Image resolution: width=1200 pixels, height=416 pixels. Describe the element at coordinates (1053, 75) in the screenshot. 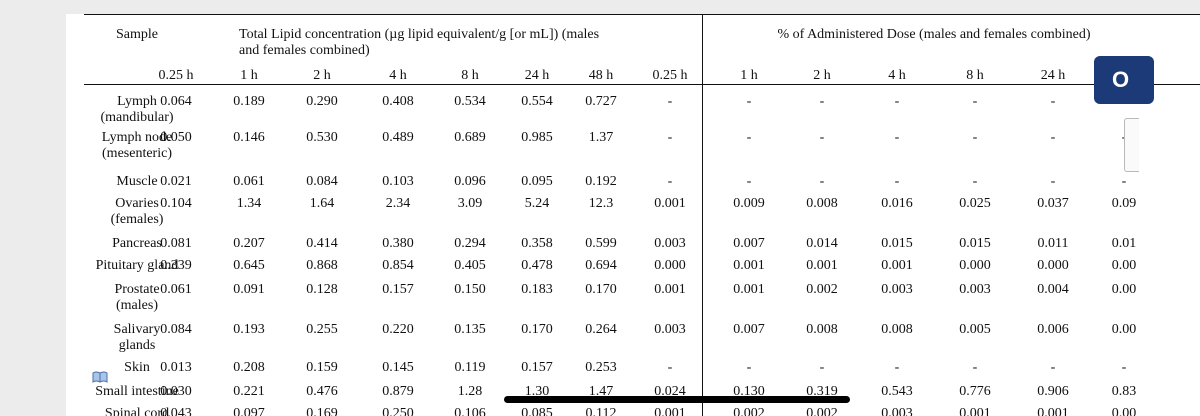

I see `timepoint-dose-header: 24 h` at that location.